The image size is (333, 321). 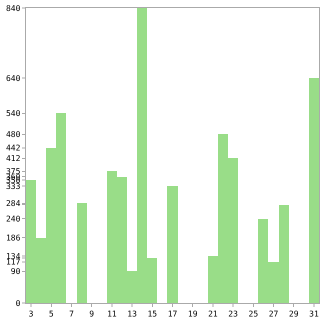 I want to click on x-tick-label: 13, so click(x=132, y=314).